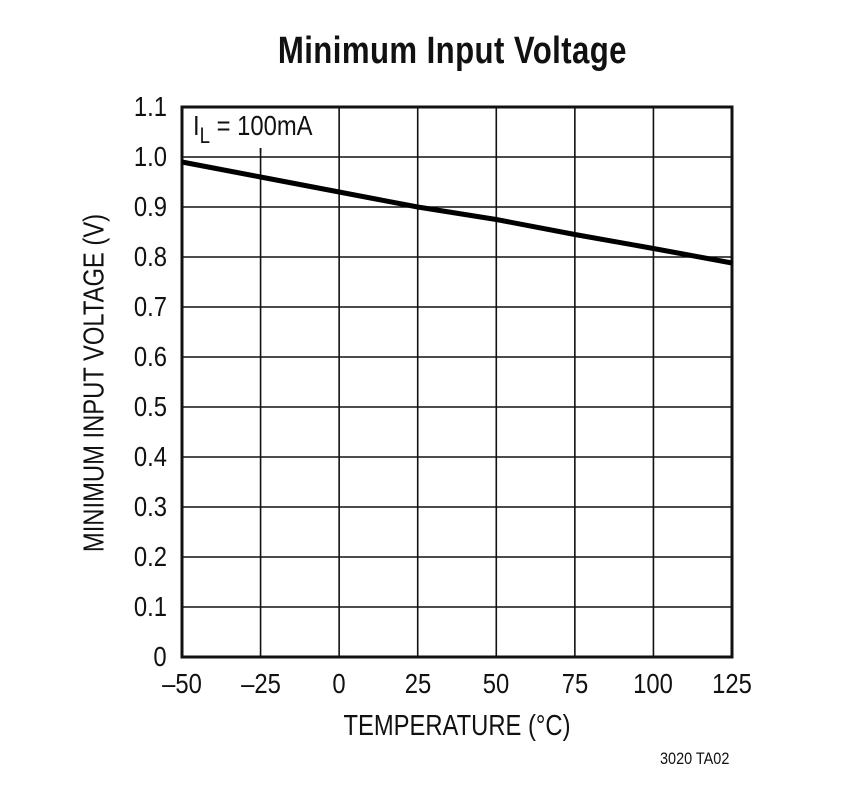  Describe the element at coordinates (150, 606) in the screenshot. I see `y-tick-label: 0.1` at that location.